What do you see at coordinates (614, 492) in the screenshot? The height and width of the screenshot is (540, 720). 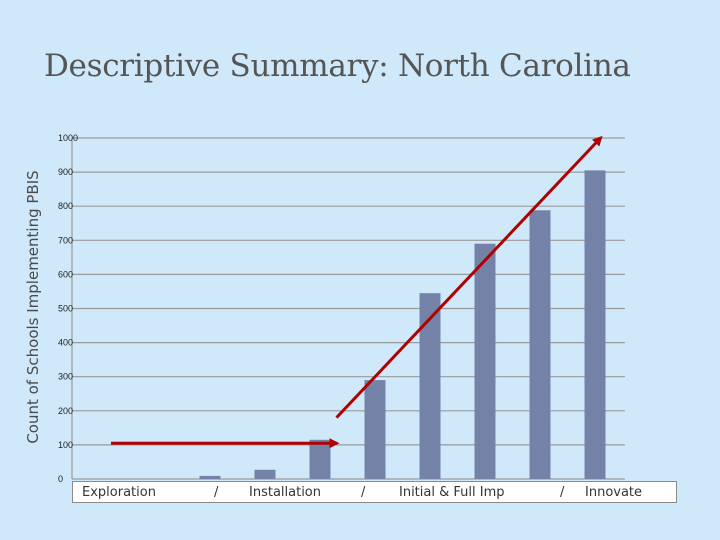 I see `phase-label-innovate: Innovate` at bounding box center [614, 492].